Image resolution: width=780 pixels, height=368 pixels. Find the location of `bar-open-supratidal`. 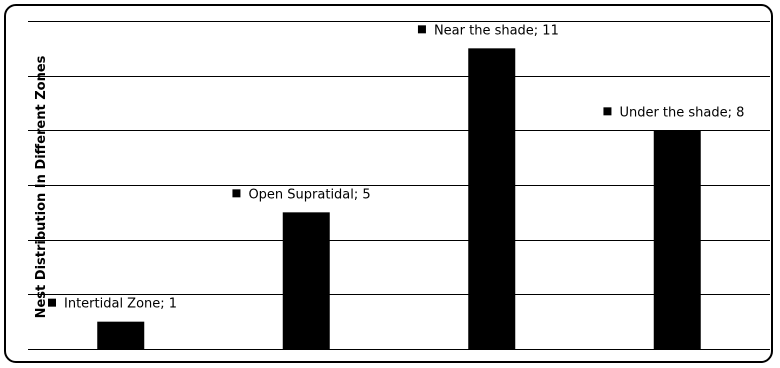

bar-open-supratidal is located at coordinates (306, 280).